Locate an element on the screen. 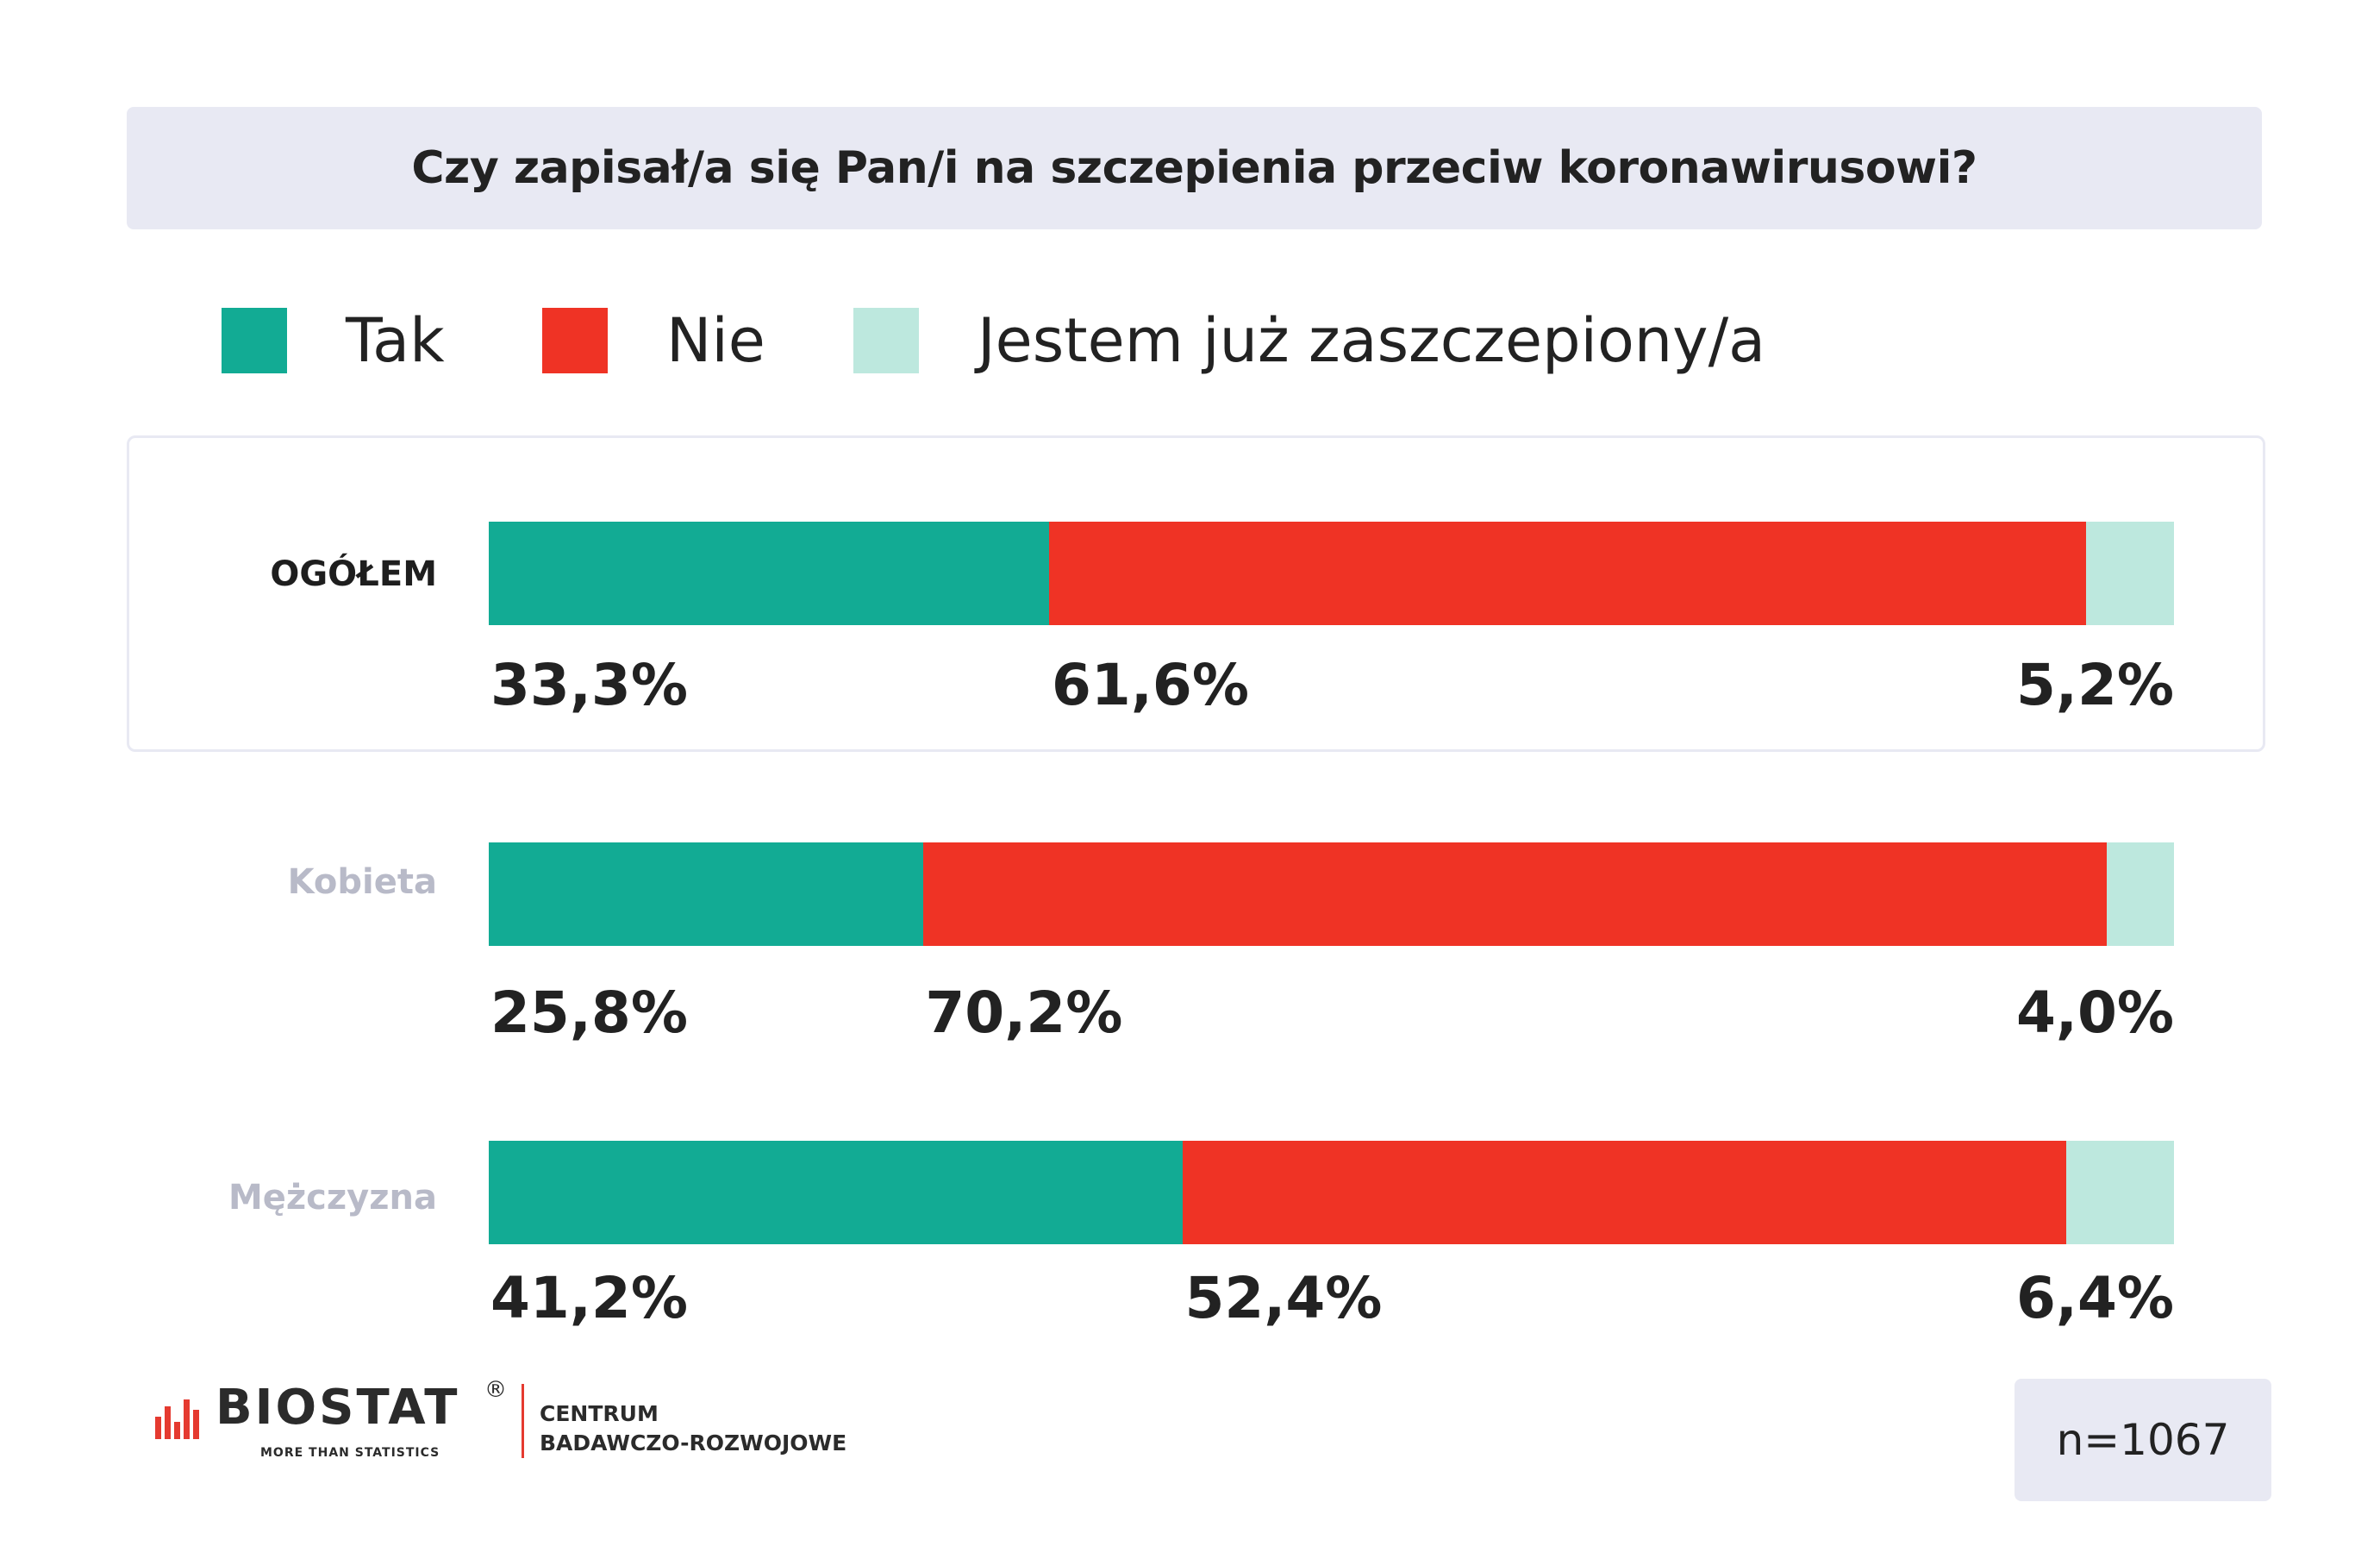 The image size is (2380, 1565). value-label-zaszczepiony-1: 4,0% is located at coordinates (2095, 1013).